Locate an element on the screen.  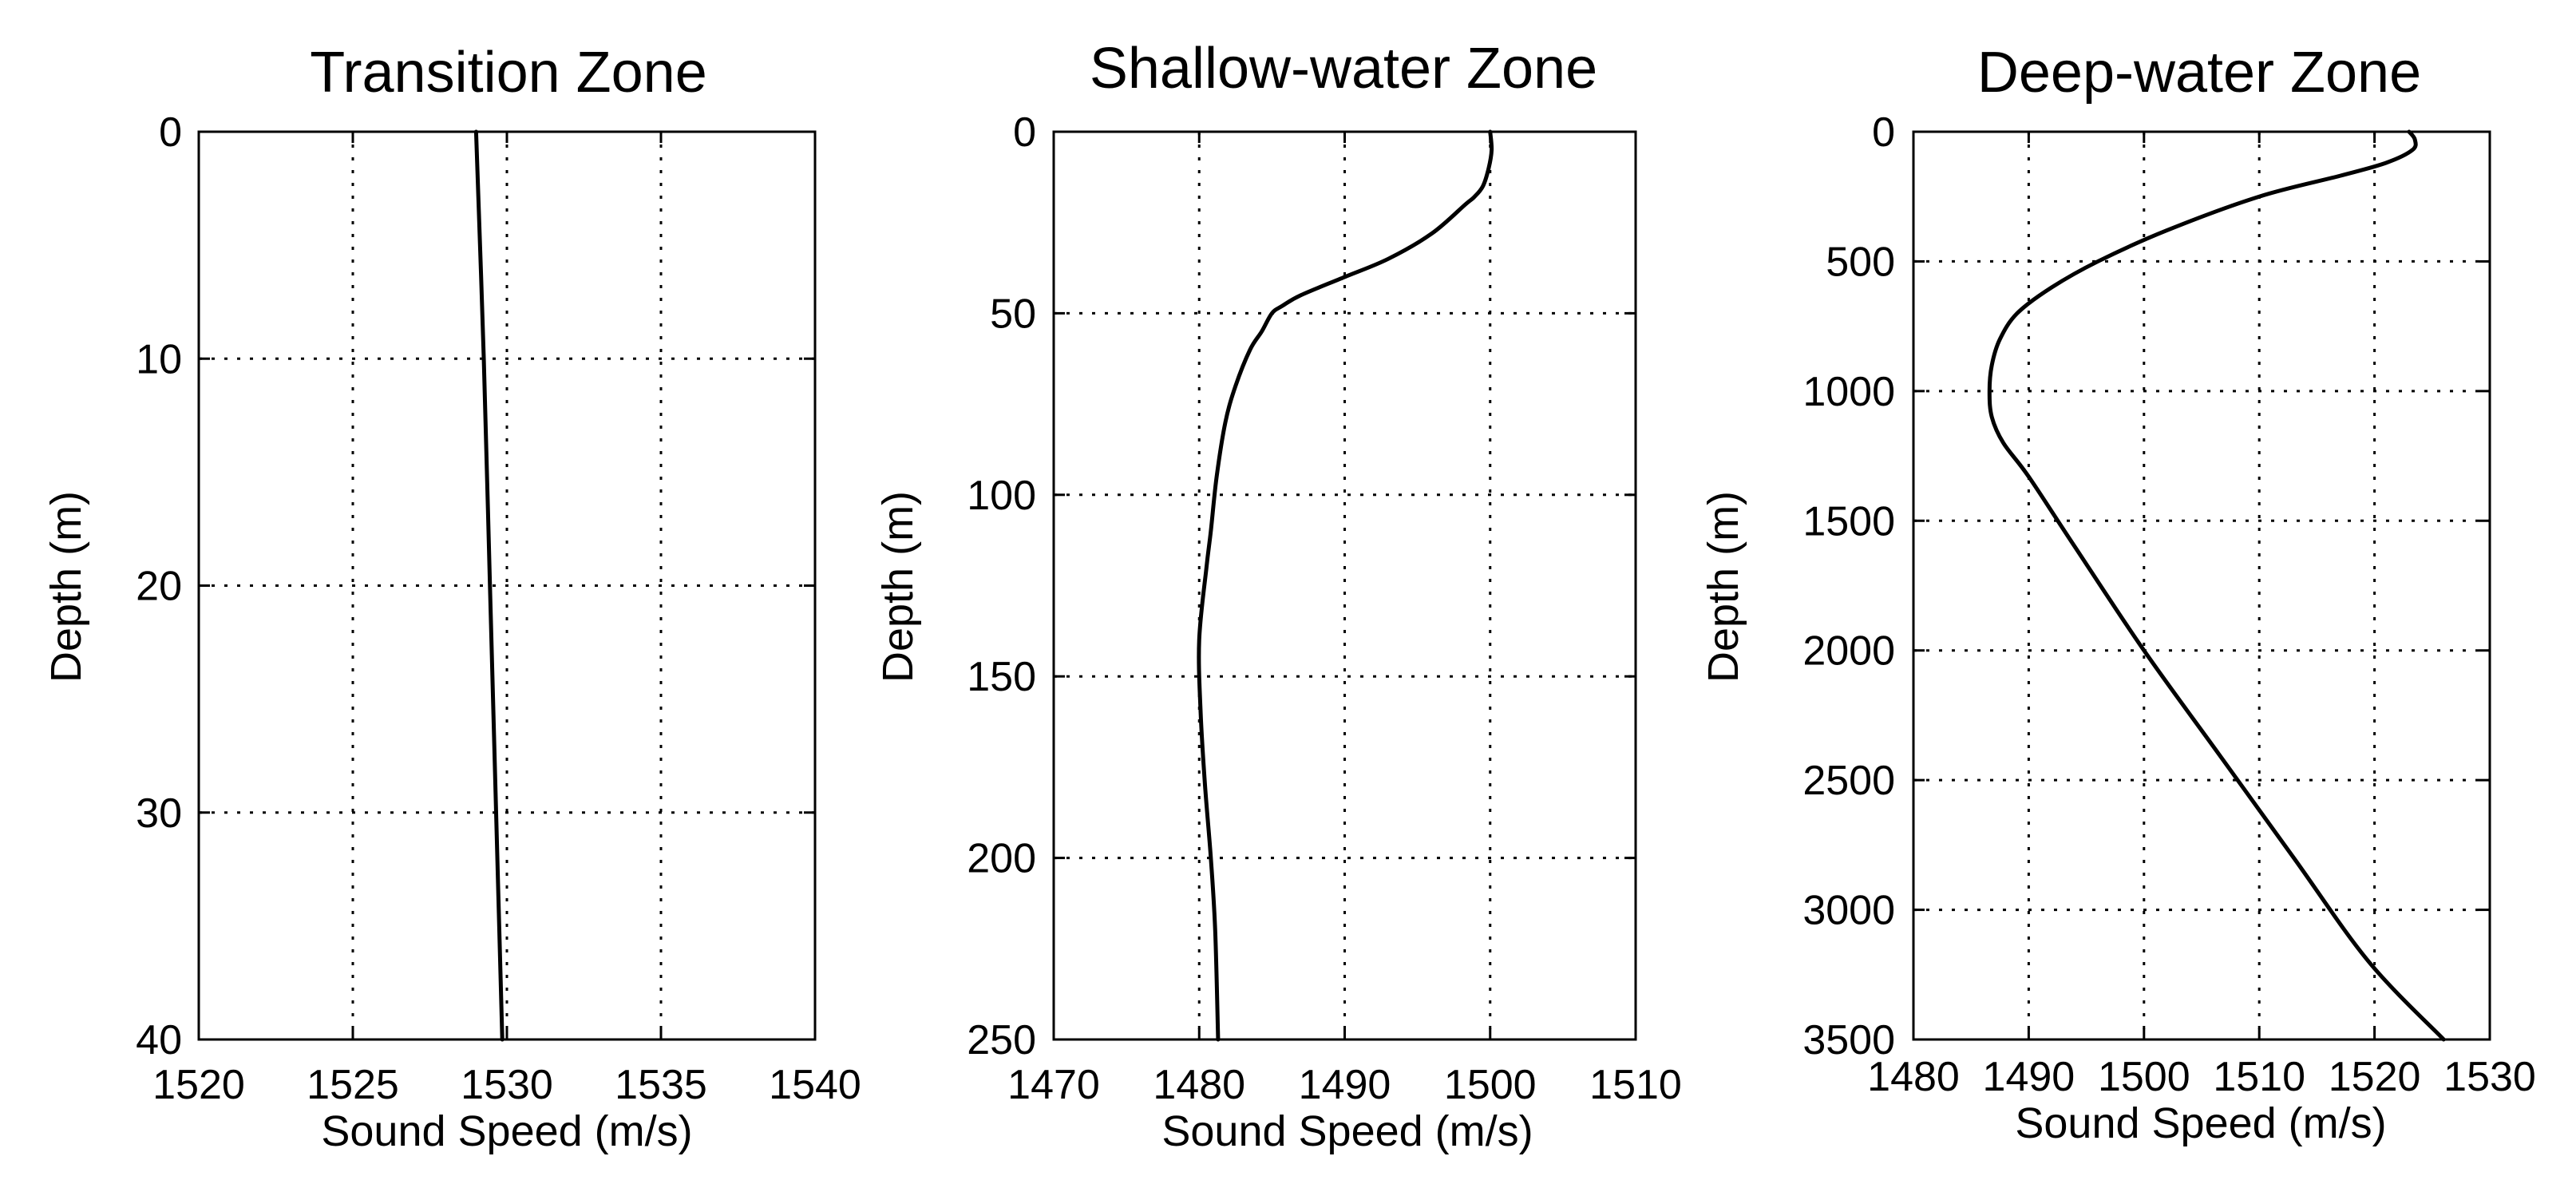
x-tick-label: 1525 is located at coordinates (353, 1085).